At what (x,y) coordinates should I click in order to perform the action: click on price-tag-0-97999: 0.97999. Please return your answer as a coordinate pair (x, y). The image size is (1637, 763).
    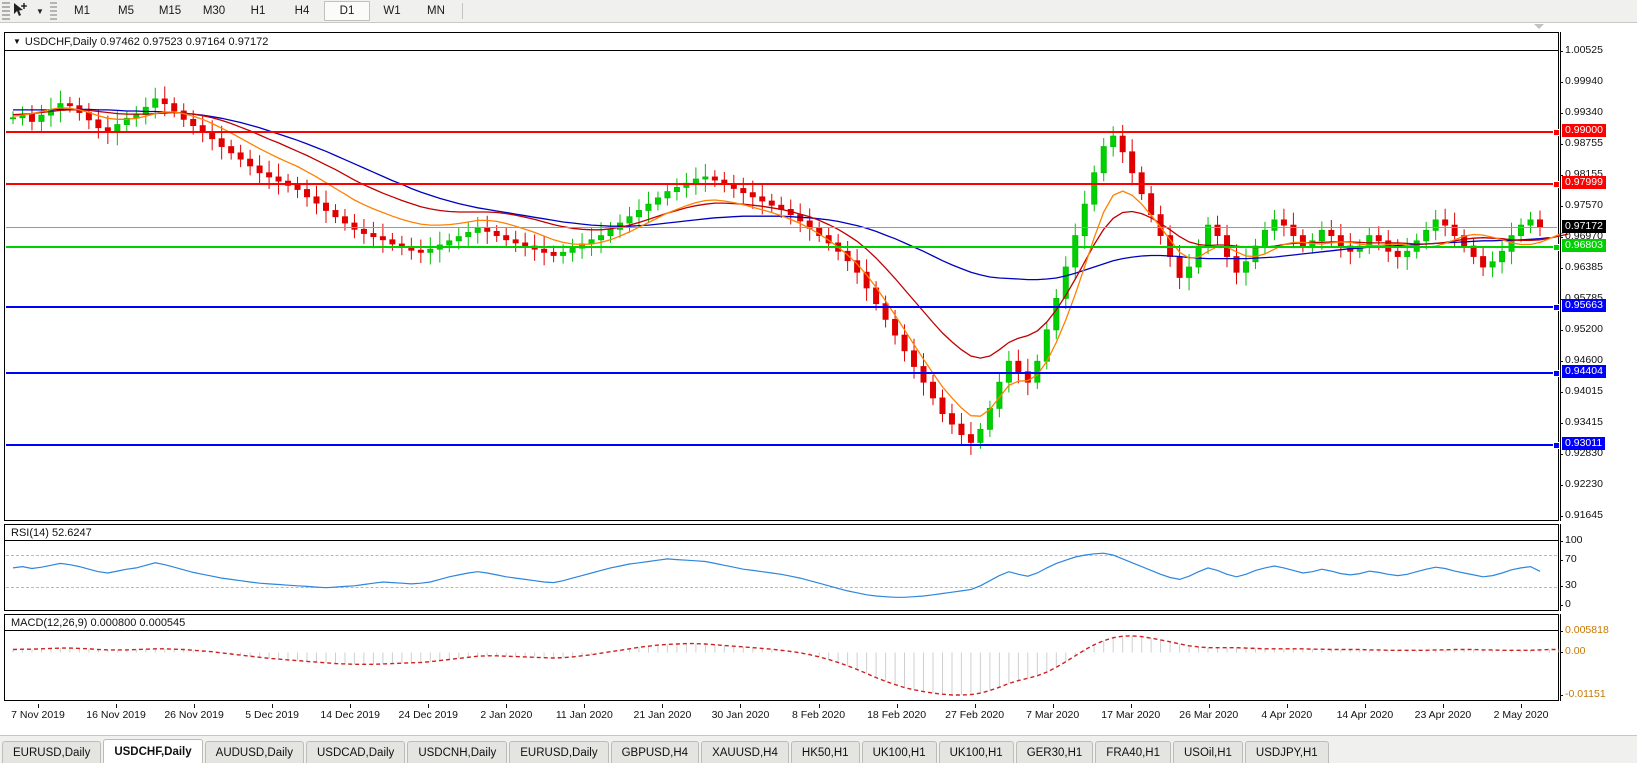
    Looking at the image, I should click on (1584, 183).